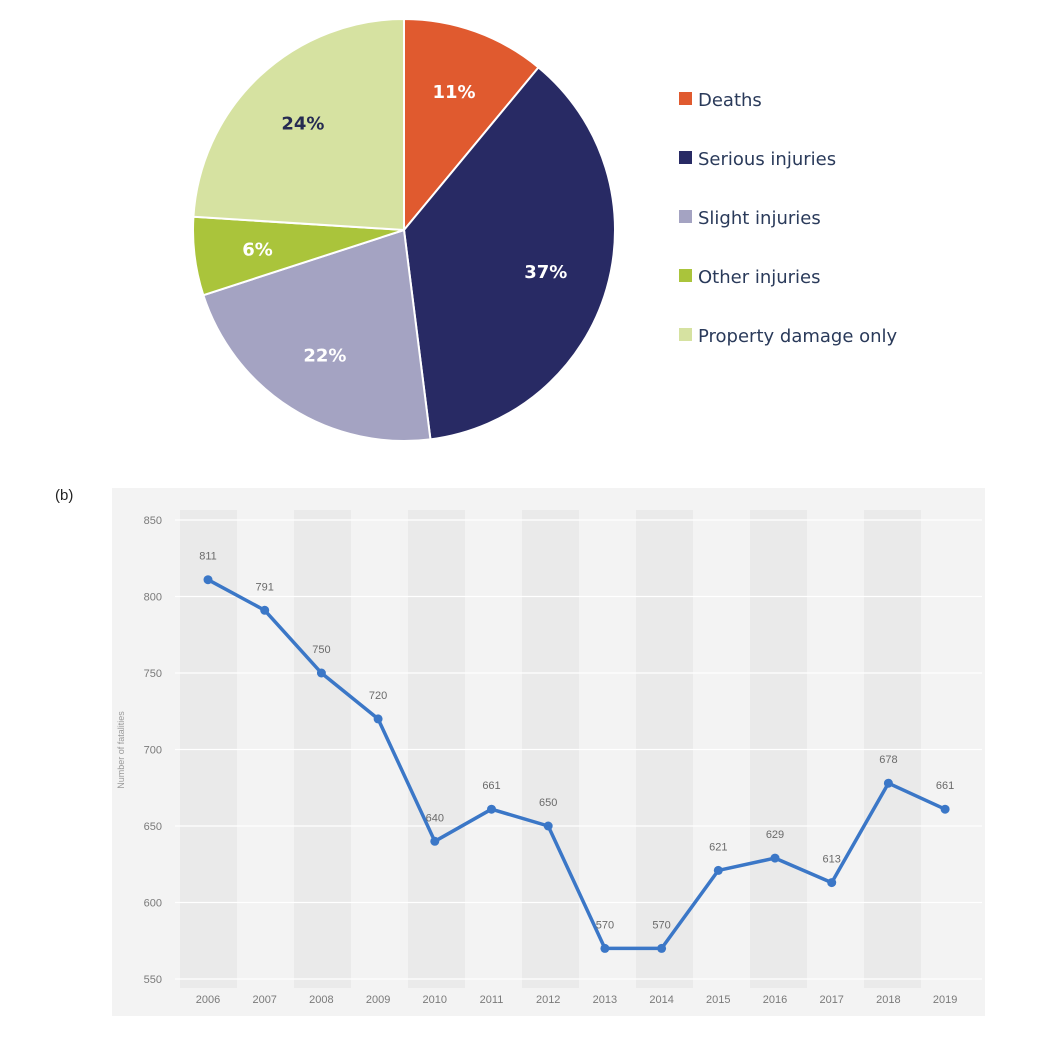 The height and width of the screenshot is (1045, 1040). What do you see at coordinates (545, 272) in the screenshot?
I see `pie-slice-label-serious-injuries: 37%` at bounding box center [545, 272].